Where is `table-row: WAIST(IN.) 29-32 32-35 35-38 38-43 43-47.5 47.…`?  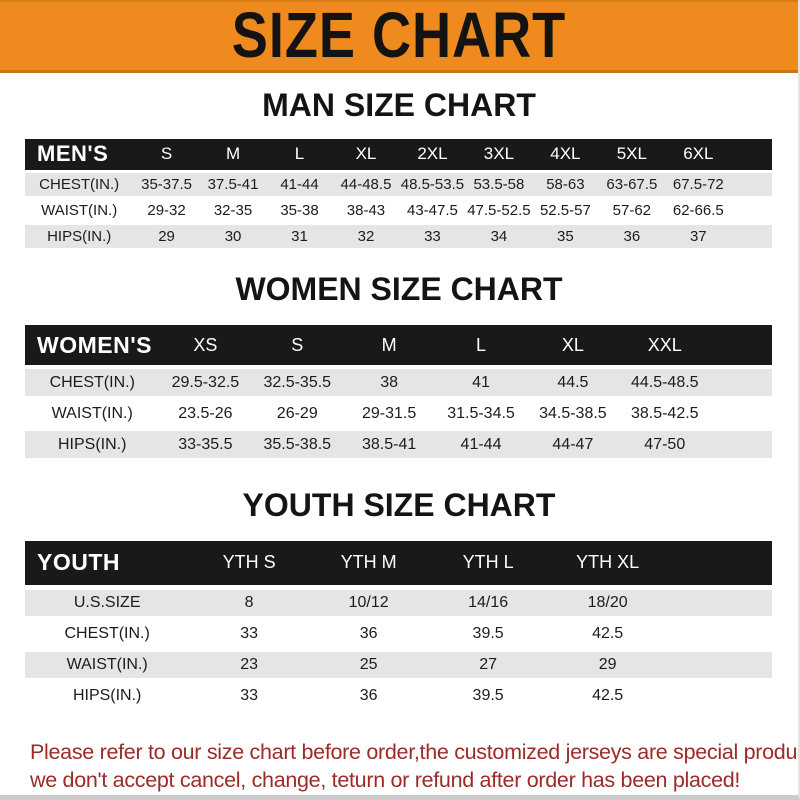 table-row: WAIST(IN.) 29-32 32-35 35-38 38-43 43-47.5 47.… is located at coordinates (398, 210).